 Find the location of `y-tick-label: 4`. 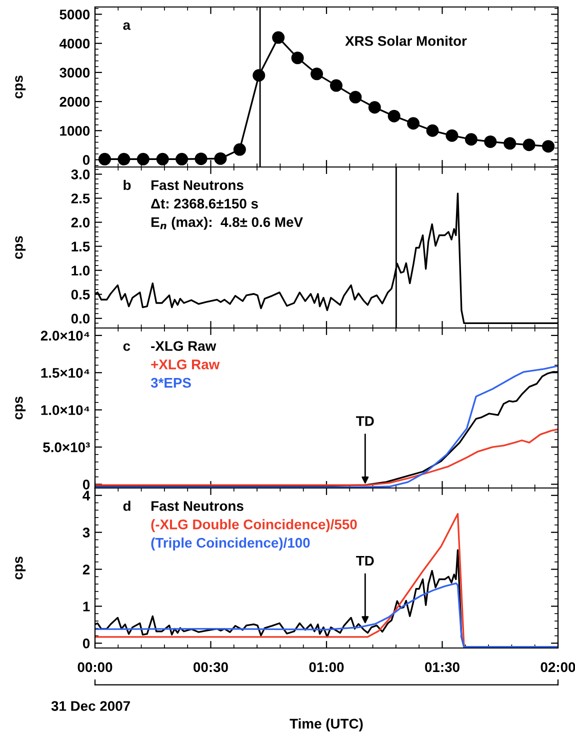

y-tick-label: 4 is located at coordinates (86, 495).